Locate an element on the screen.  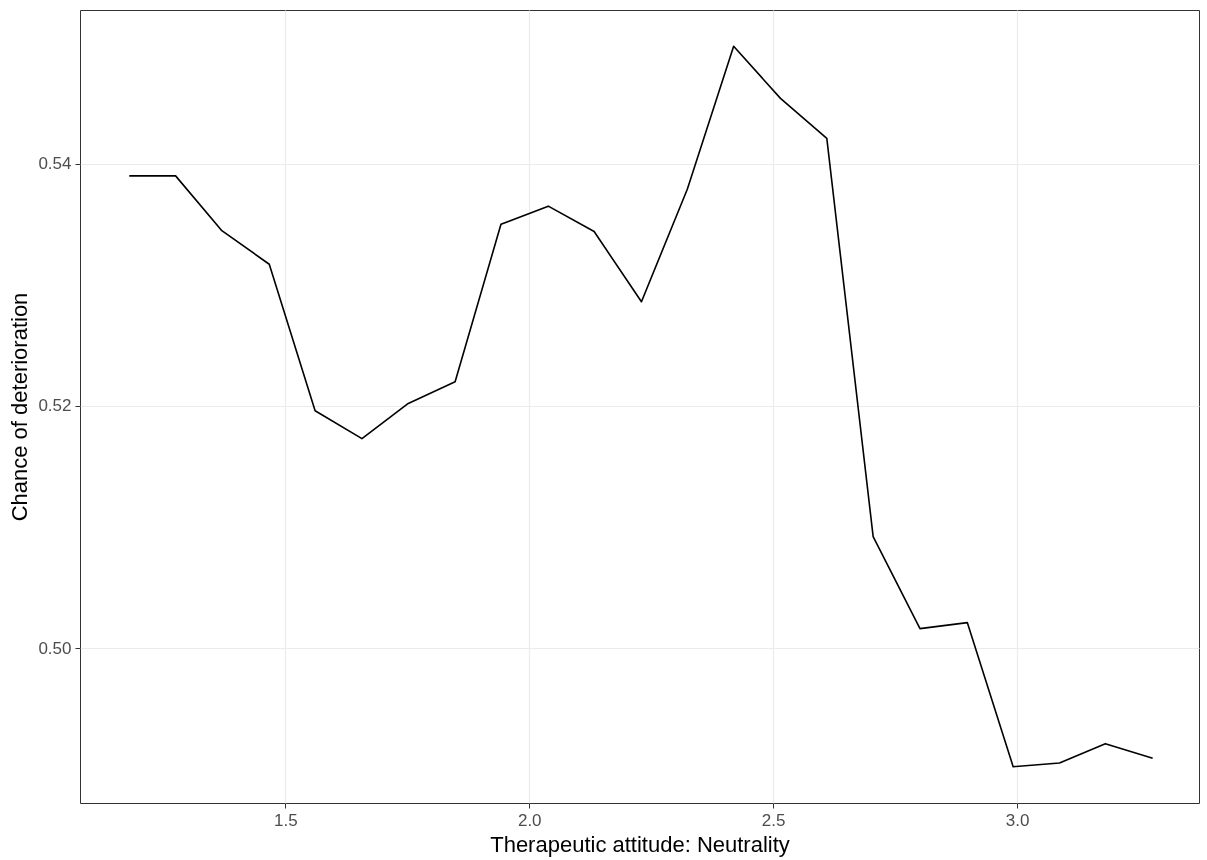
x-tick-label: 1.5 is located at coordinates (286, 820).